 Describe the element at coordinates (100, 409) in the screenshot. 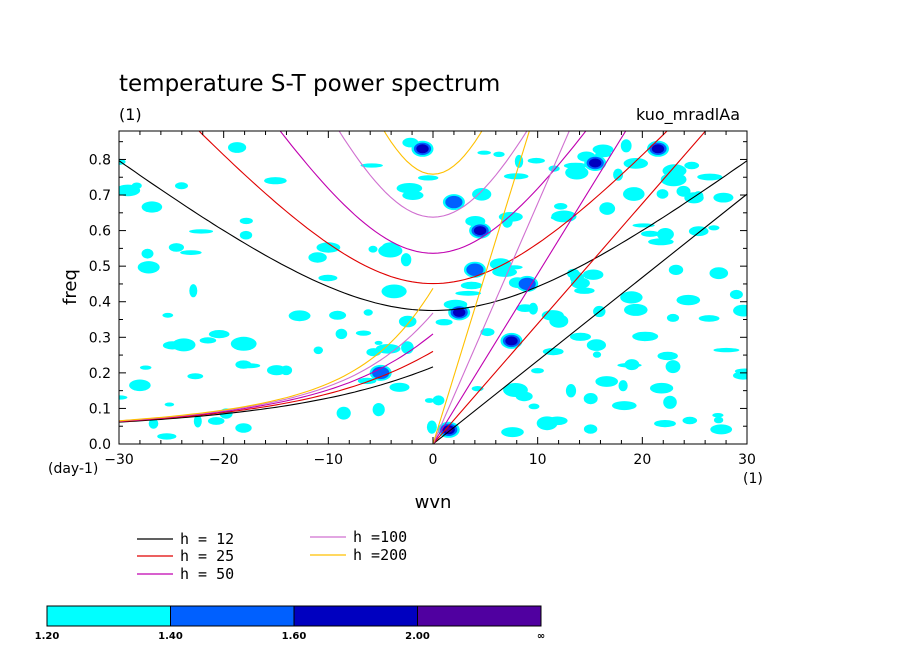

I see `y-tick-label: 0.1` at that location.